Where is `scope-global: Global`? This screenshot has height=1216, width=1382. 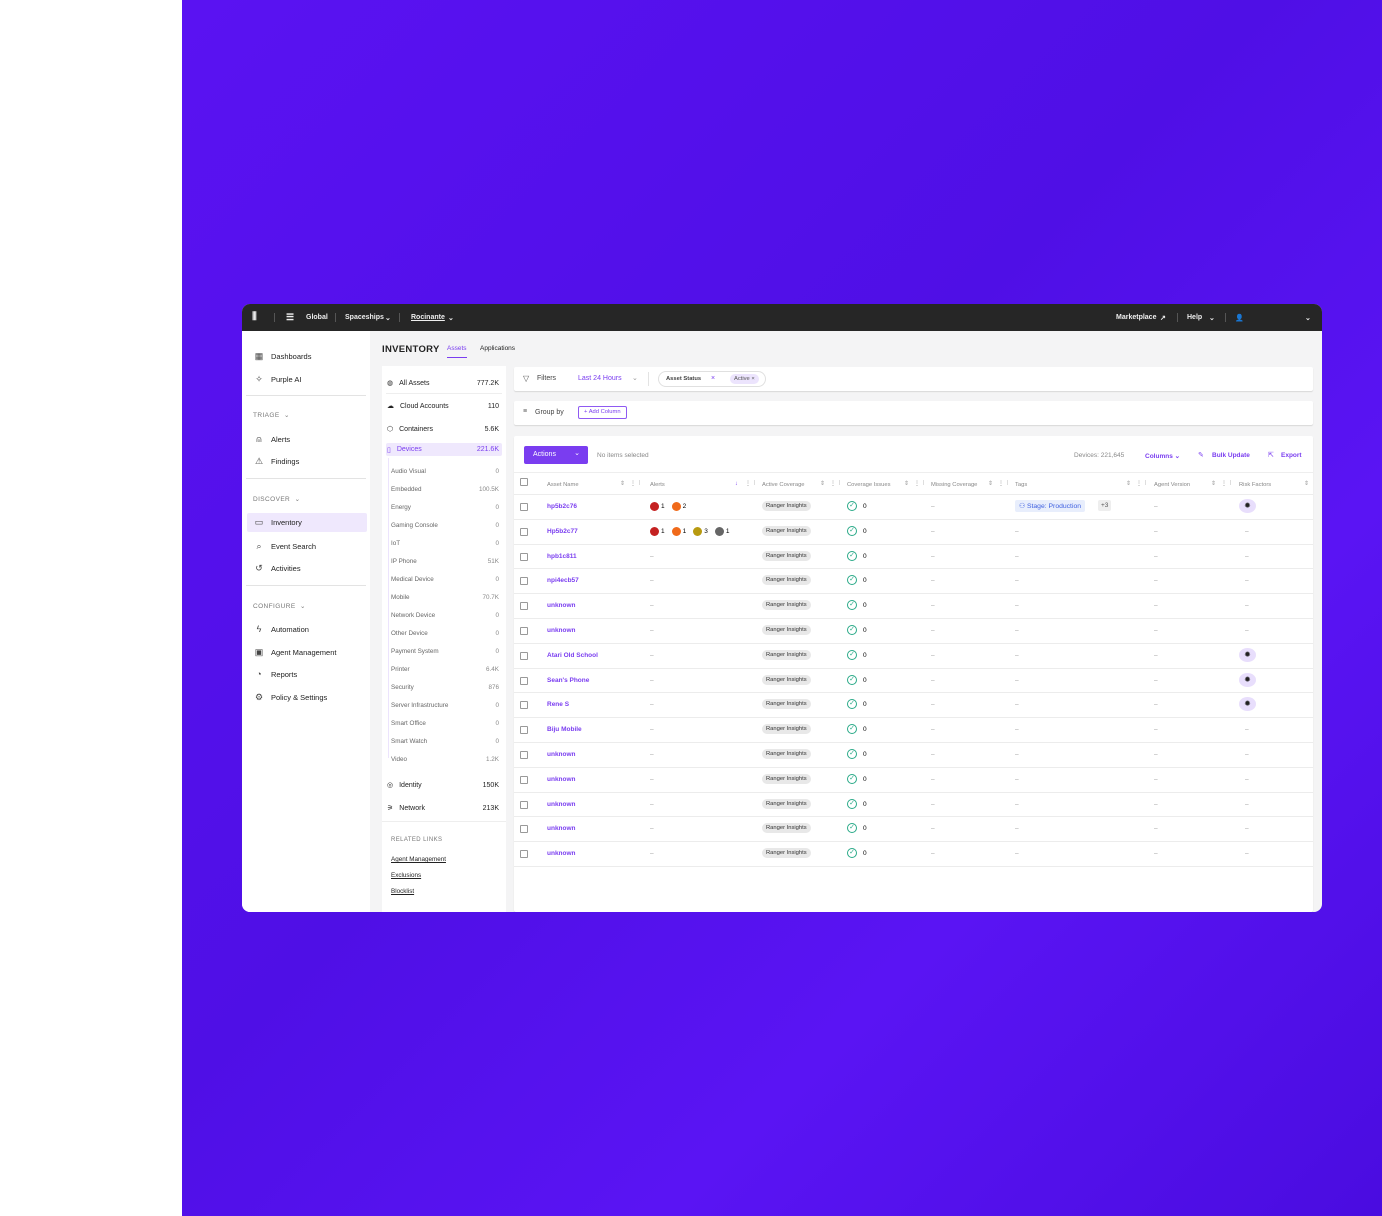
scope-global: Global is located at coordinates (317, 317).